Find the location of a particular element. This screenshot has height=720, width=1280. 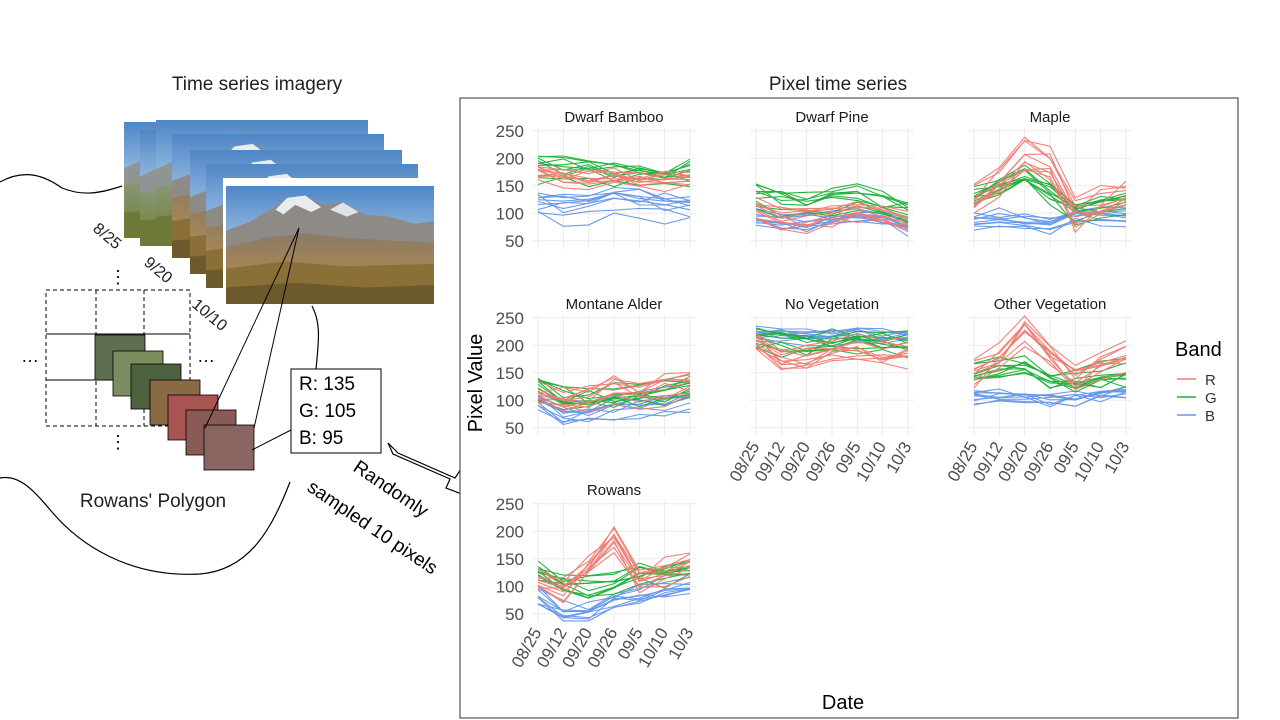

landscape-main is located at coordinates (330, 245).